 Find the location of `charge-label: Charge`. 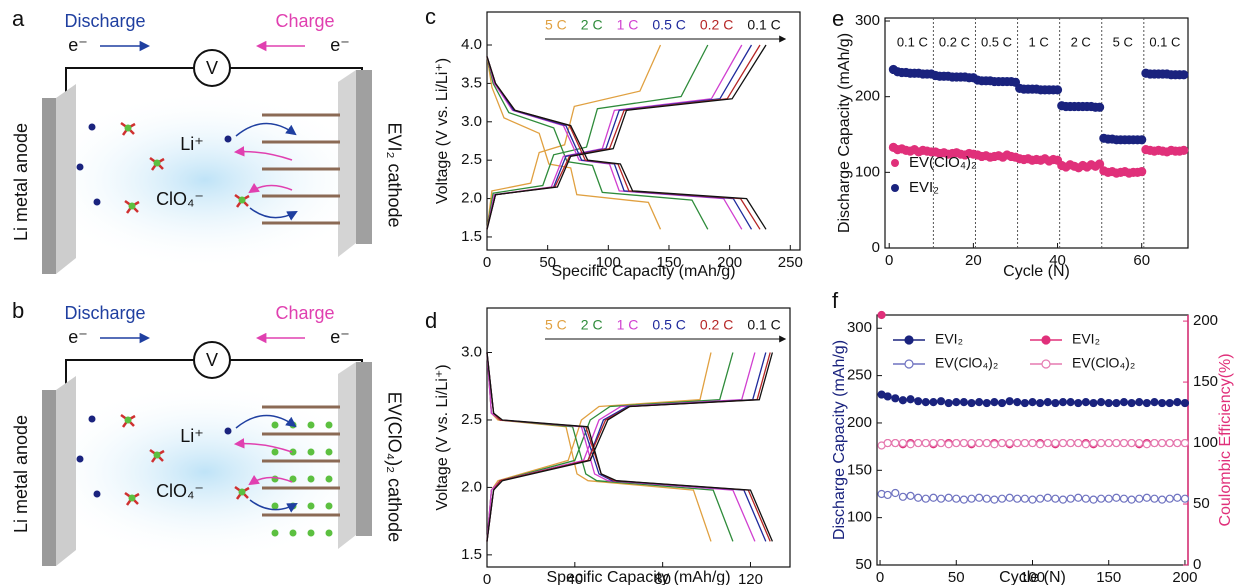

charge-label: Charge is located at coordinates (304, 21).